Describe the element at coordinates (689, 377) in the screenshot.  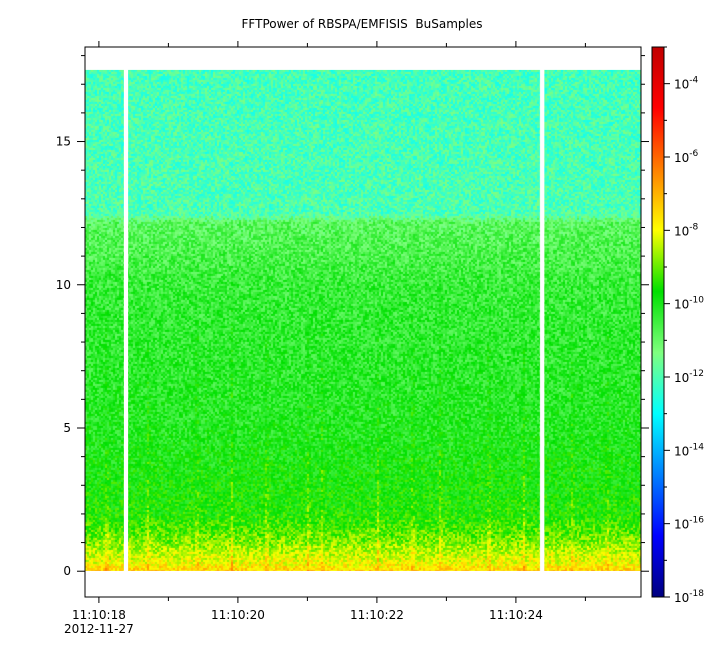
I see `colorbar-tick-label: 10⁻¹²` at that location.